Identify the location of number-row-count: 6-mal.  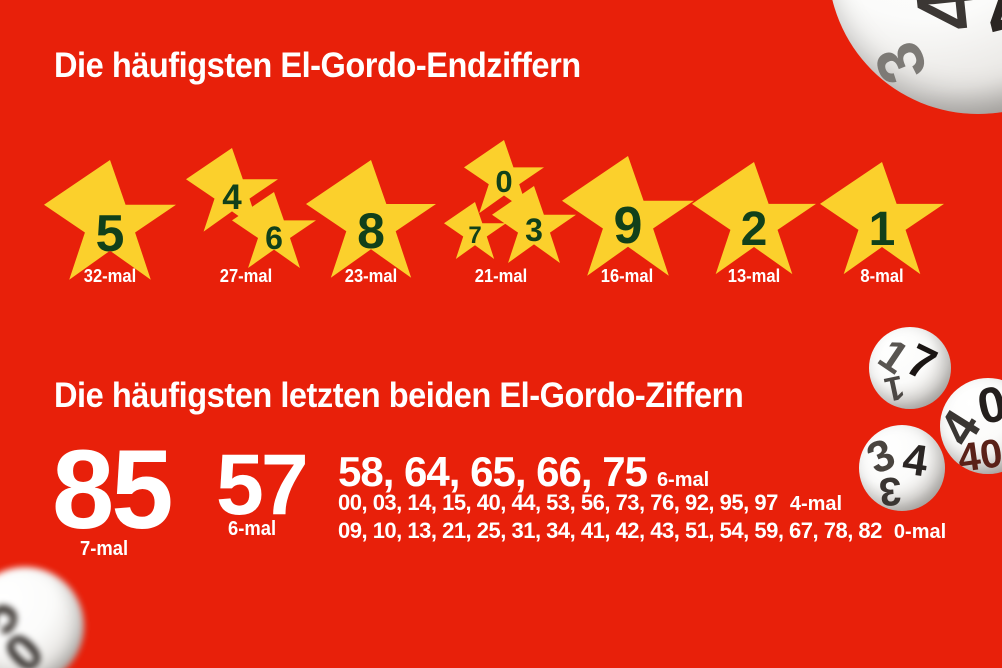
(683, 480).